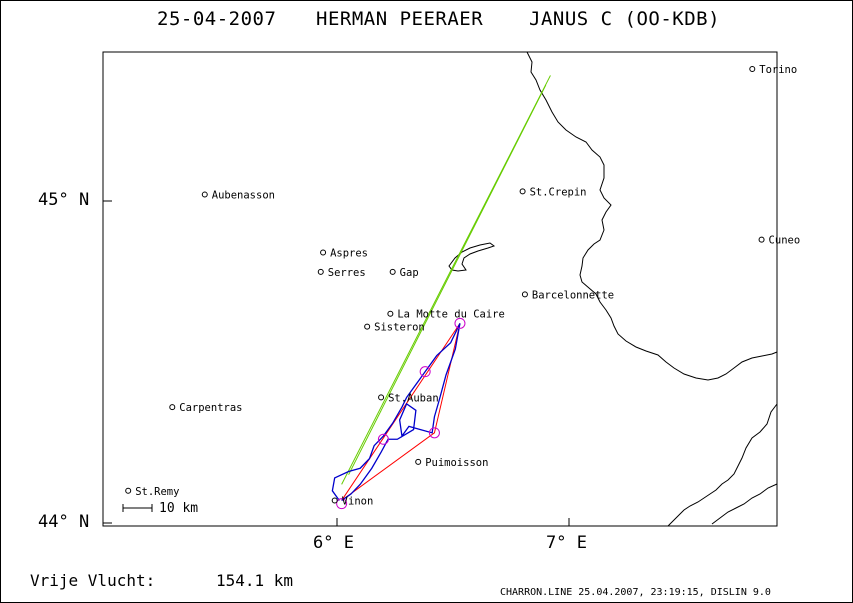  What do you see at coordinates (217, 19) in the screenshot?
I see `flight-date: 25-04-2007` at bounding box center [217, 19].